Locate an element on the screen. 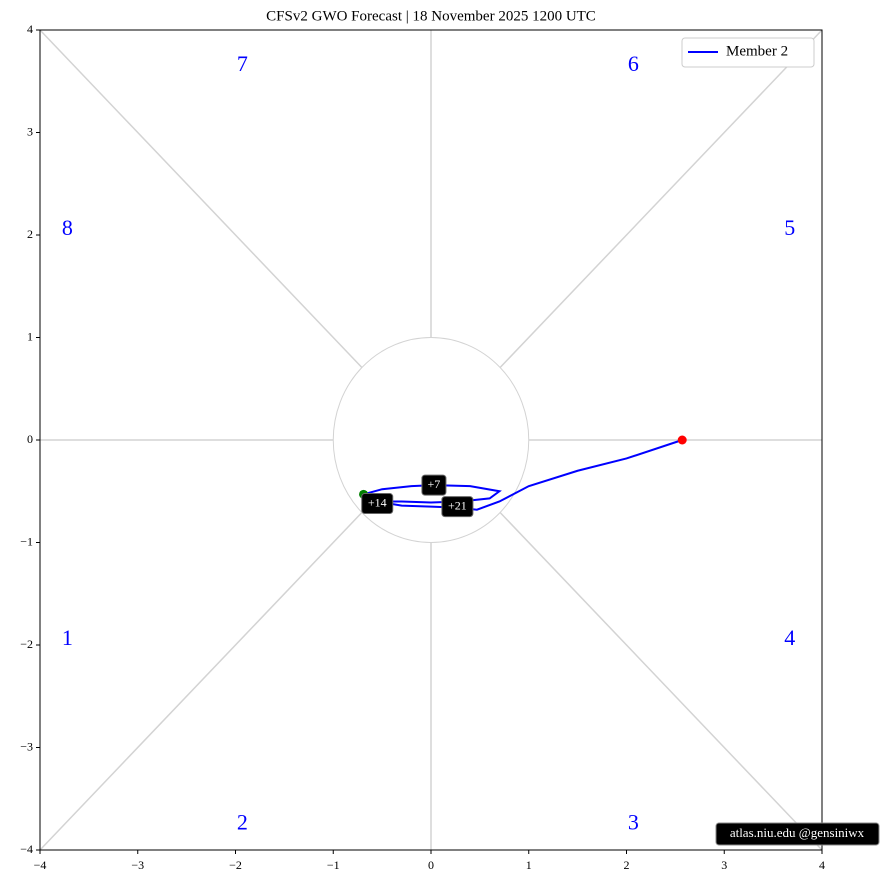 This screenshot has height=883, width=881. x-tick-label: 2 is located at coordinates (627, 865).